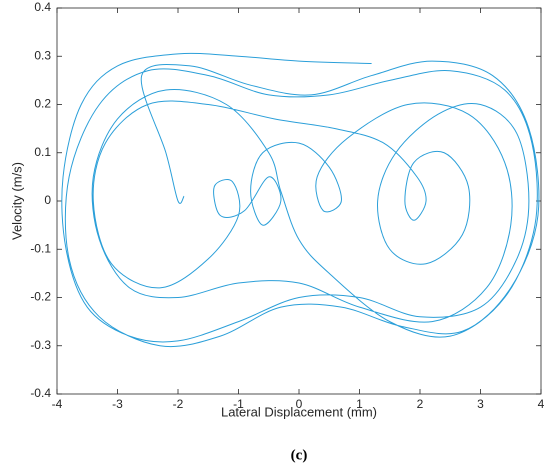 This screenshot has width=550, height=476. I want to click on x-axis-label: Lateral Displacement (mm), so click(299, 411).